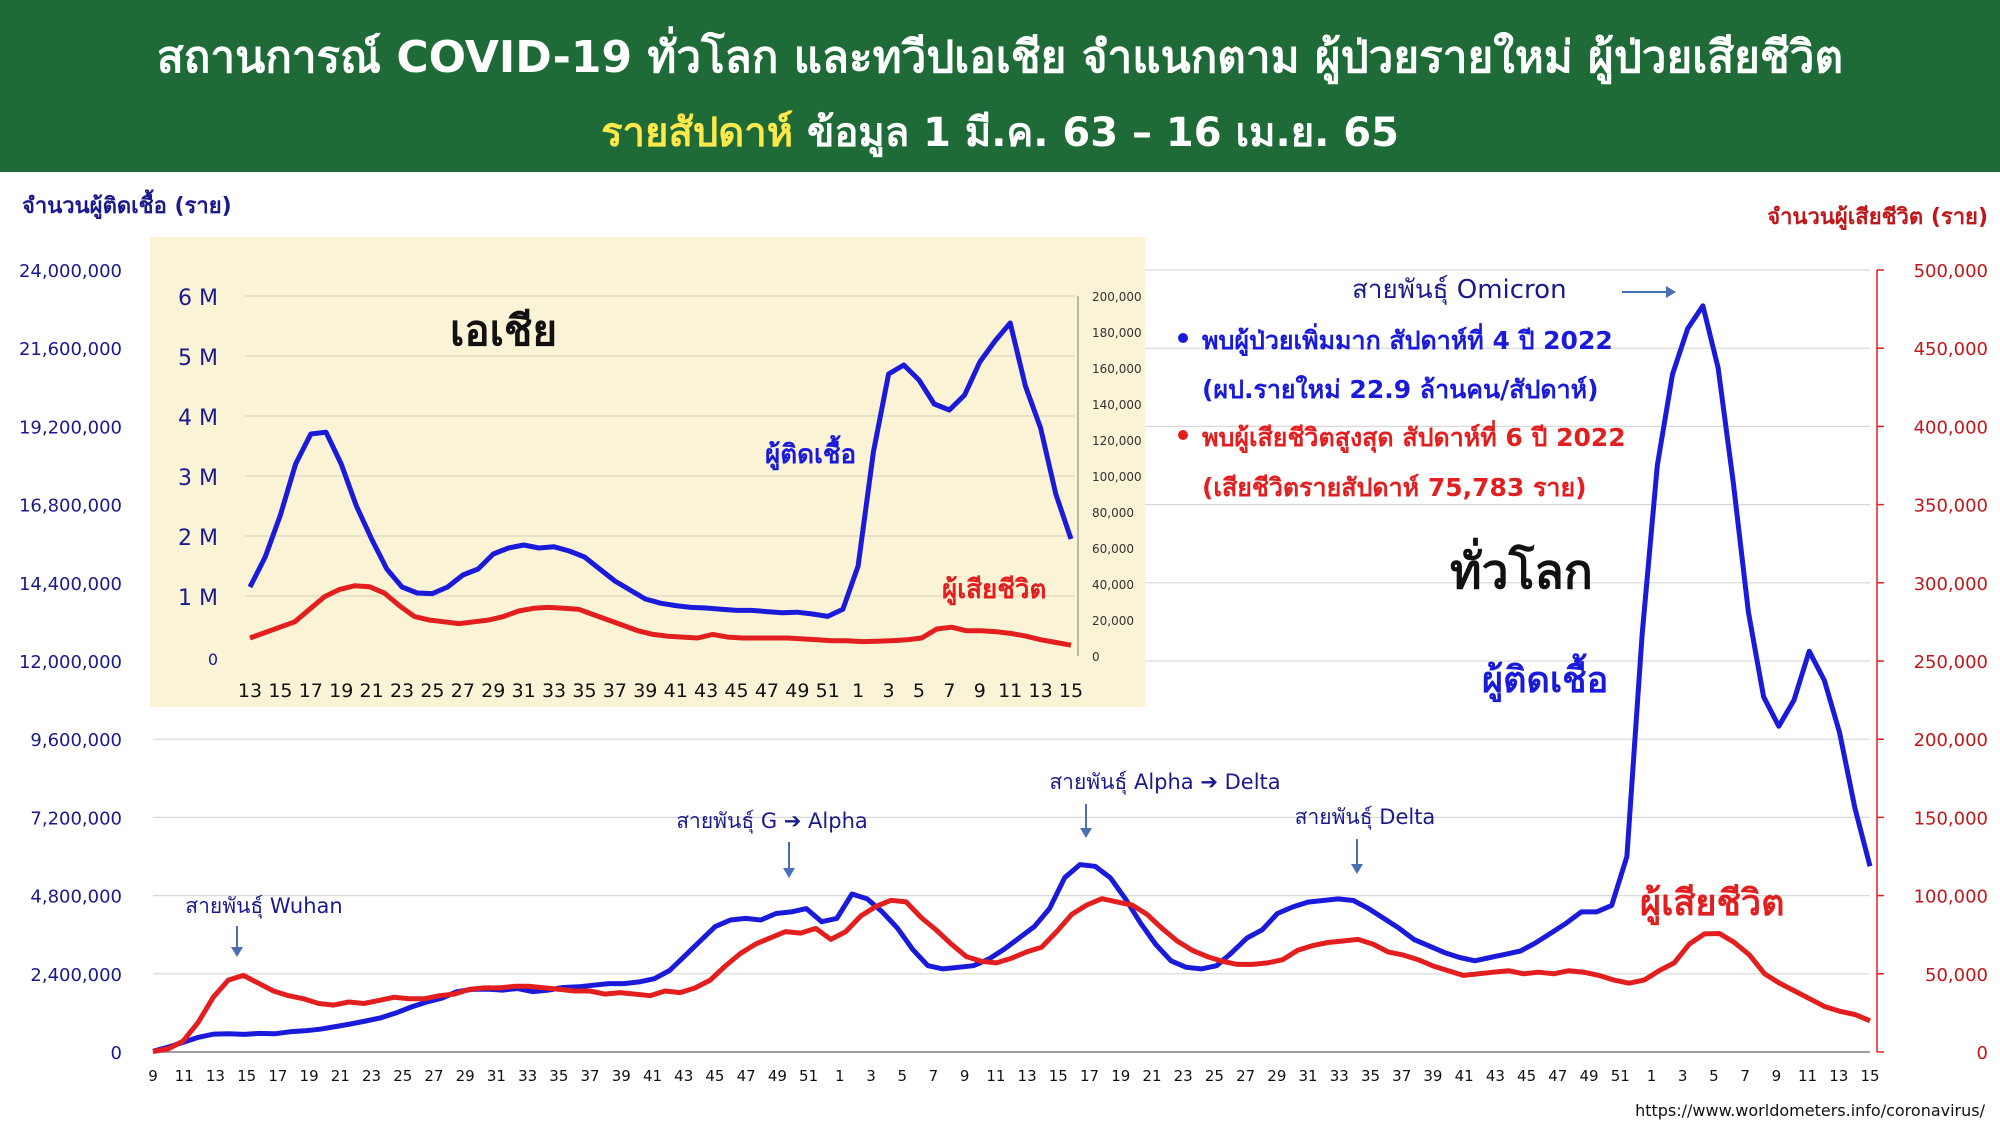  Describe the element at coordinates (1183, 435) in the screenshot. I see `note-bullet-deaths` at that location.